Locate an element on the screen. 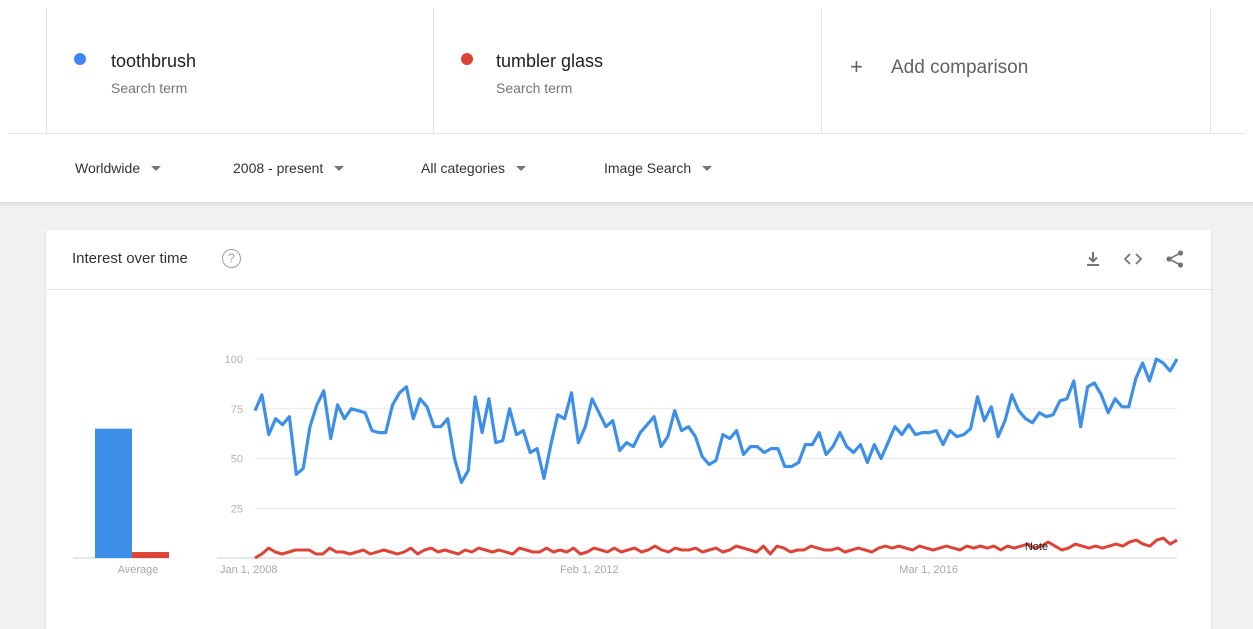 This screenshot has width=1253, height=629. search-term-card-toothbrush: toothbrush Search term is located at coordinates (240, 70).